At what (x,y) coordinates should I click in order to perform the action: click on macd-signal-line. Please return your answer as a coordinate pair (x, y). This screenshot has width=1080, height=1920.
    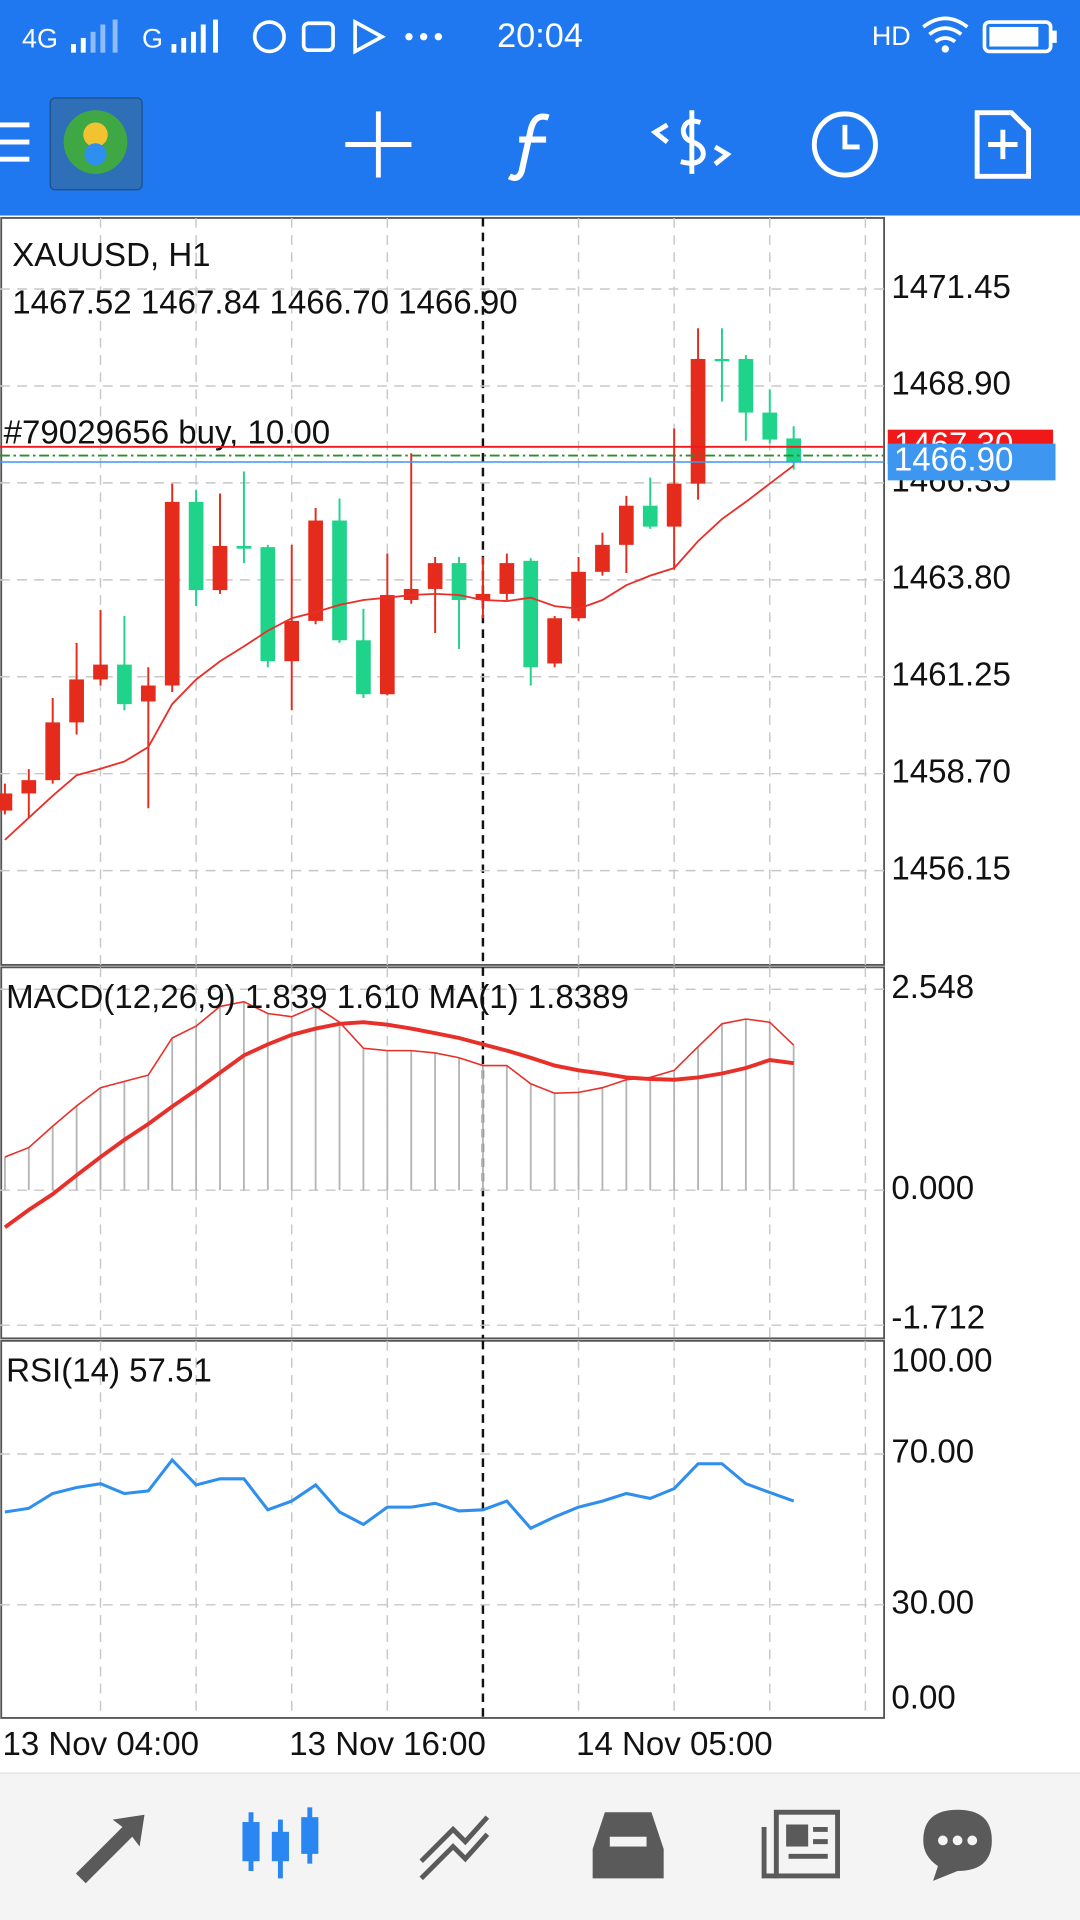
    Looking at the image, I should click on (398, 1124).